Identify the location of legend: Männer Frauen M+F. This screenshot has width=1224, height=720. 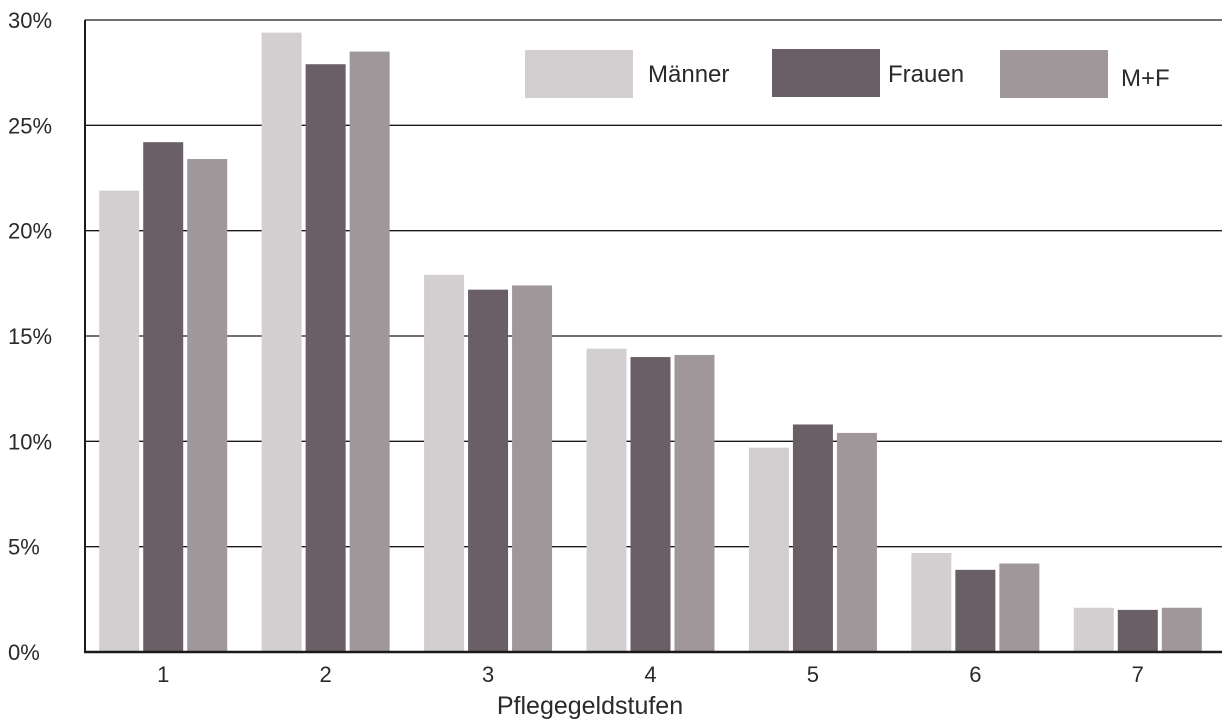
(847, 73).